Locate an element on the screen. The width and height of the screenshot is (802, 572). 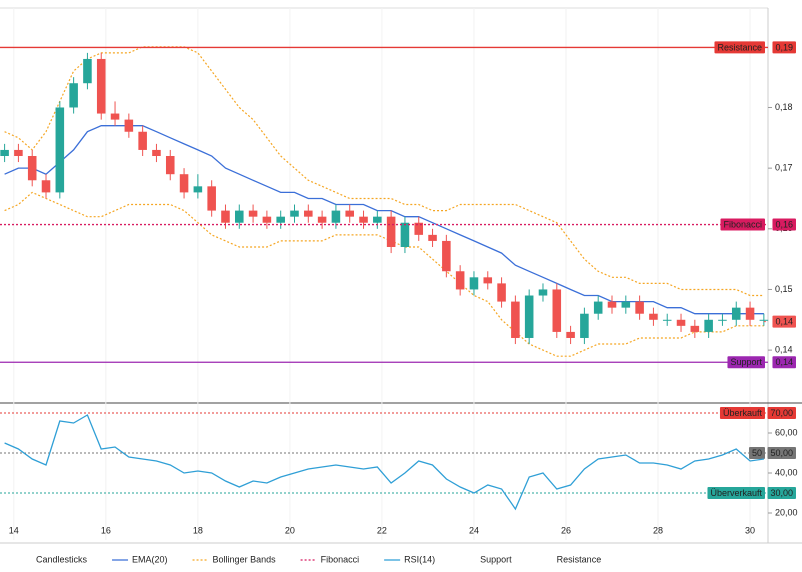
last-price-bg is located at coordinates (784, 321).